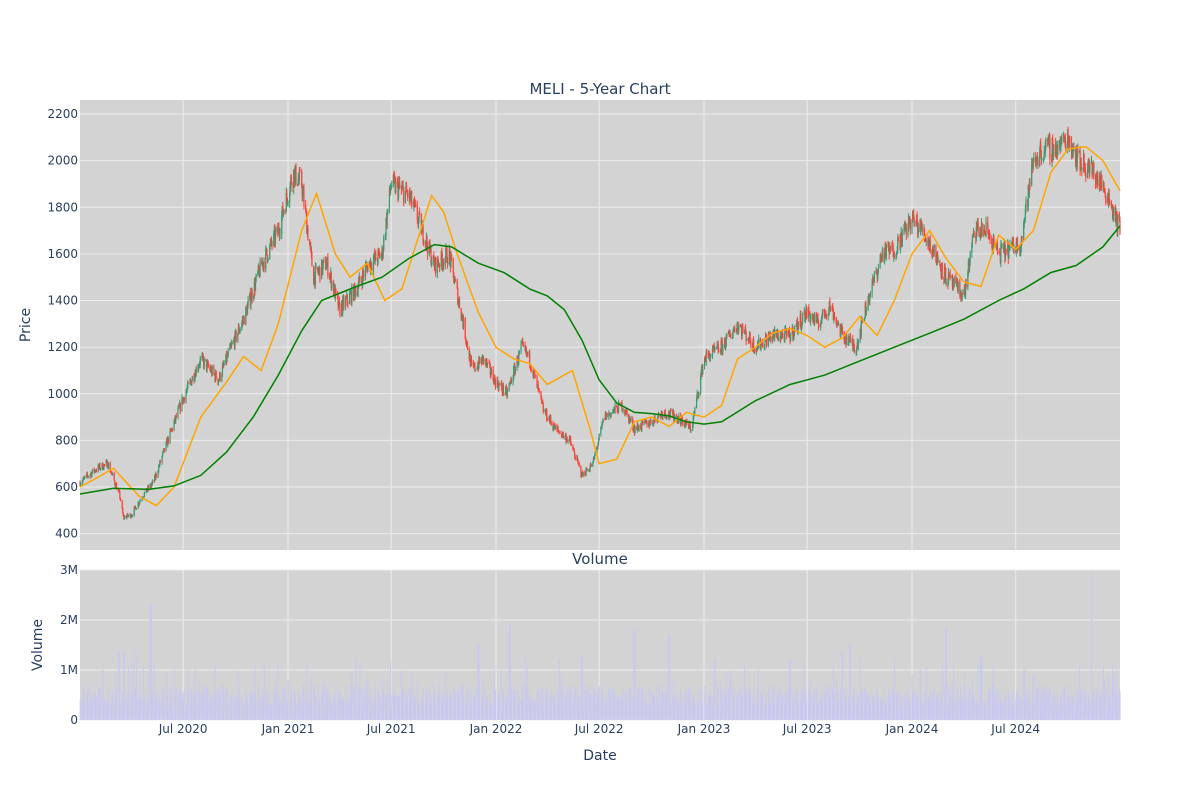 This screenshot has width=1200, height=800. I want to click on volume-tick-label: 2M, so click(69, 620).